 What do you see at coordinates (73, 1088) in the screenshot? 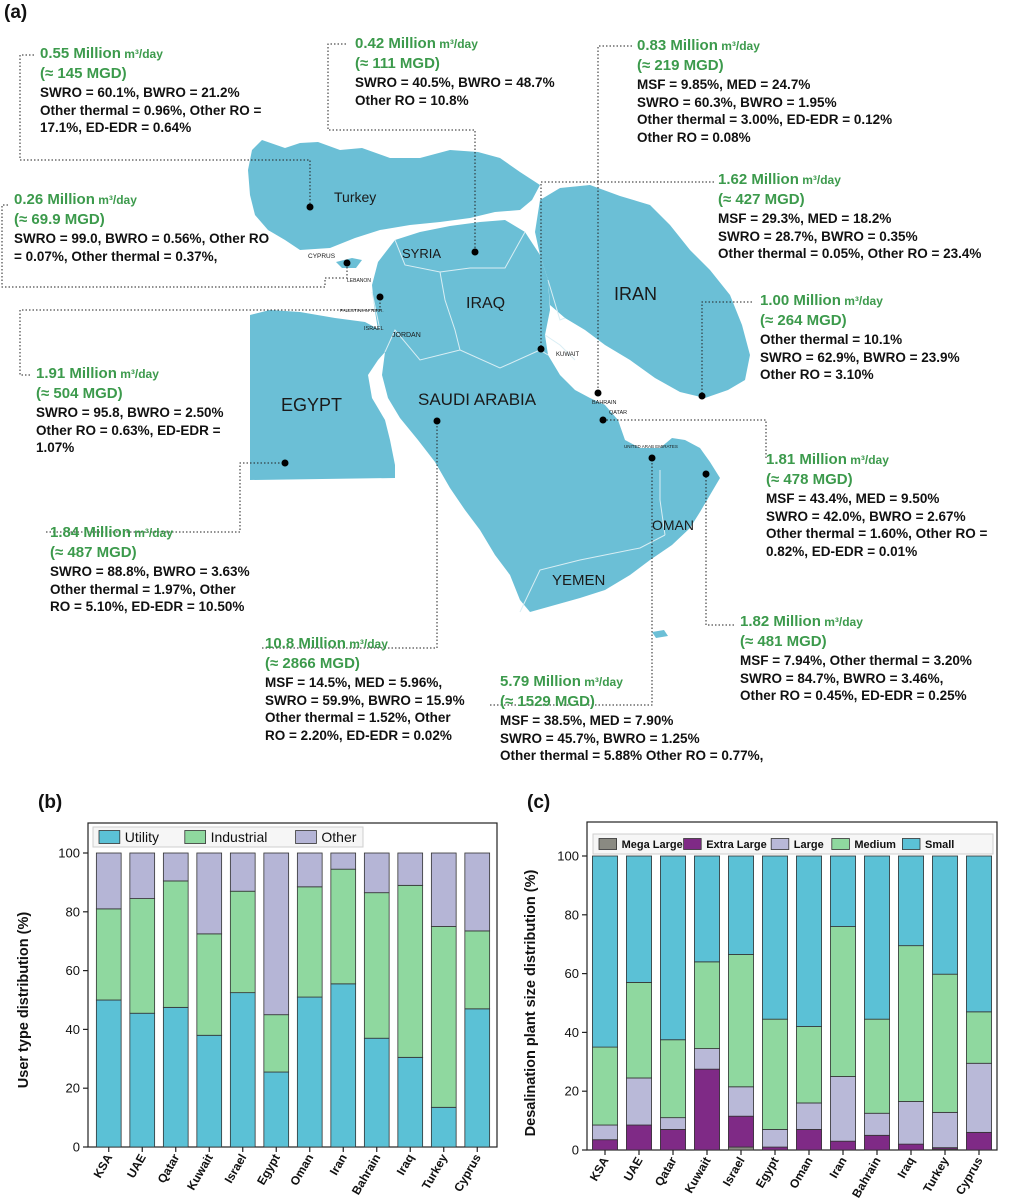
I see `y-tick-label: 20` at bounding box center [73, 1088].